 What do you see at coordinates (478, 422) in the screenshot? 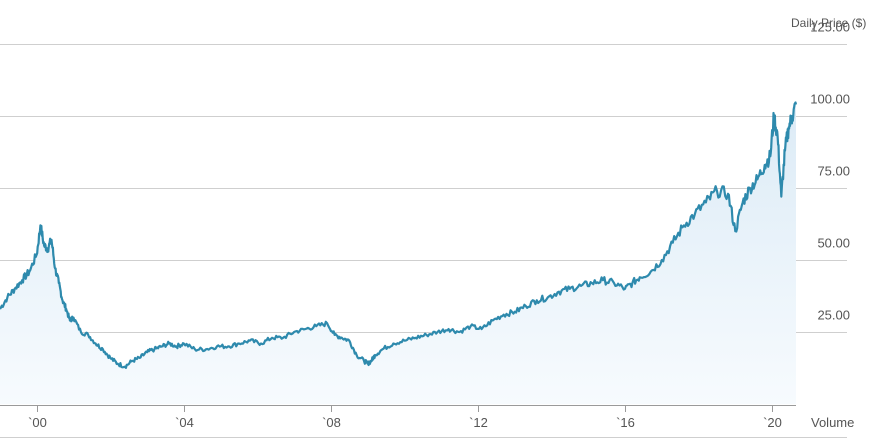
I see `x-tick-label: `12` at bounding box center [478, 422].